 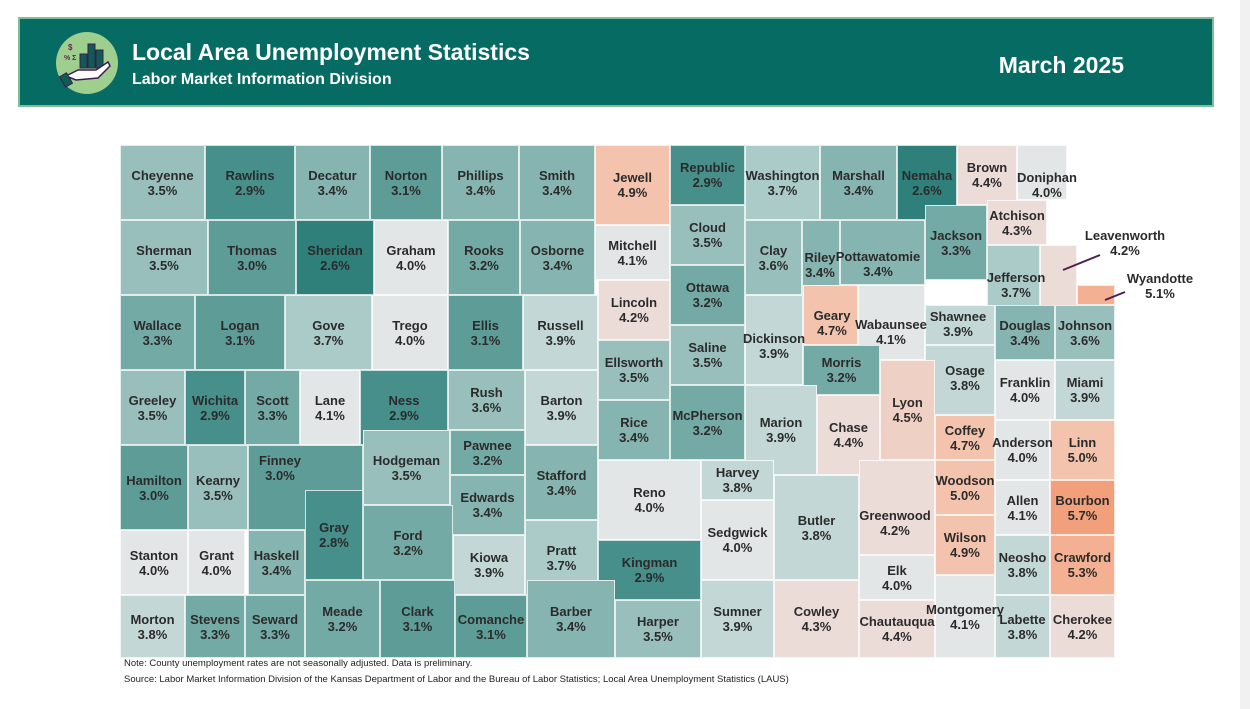 What do you see at coordinates (561, 407) in the screenshot?
I see `county-barton` at bounding box center [561, 407].